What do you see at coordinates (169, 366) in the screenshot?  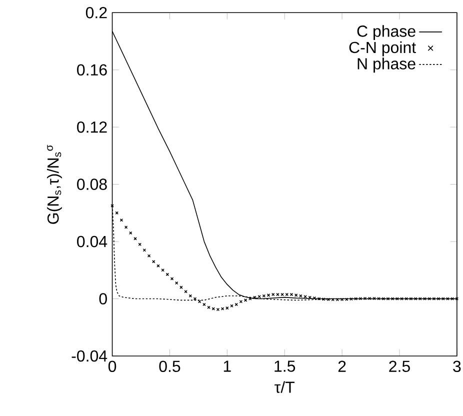 I see `x-tick-label: 0.5` at bounding box center [169, 366].